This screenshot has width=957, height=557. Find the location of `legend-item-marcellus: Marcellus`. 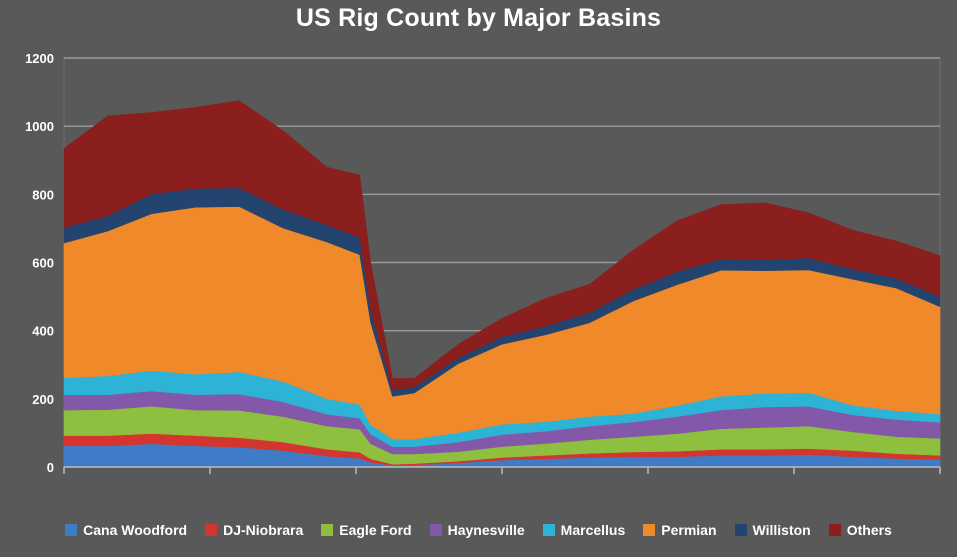

legend-item-marcellus: Marcellus is located at coordinates (584, 530).